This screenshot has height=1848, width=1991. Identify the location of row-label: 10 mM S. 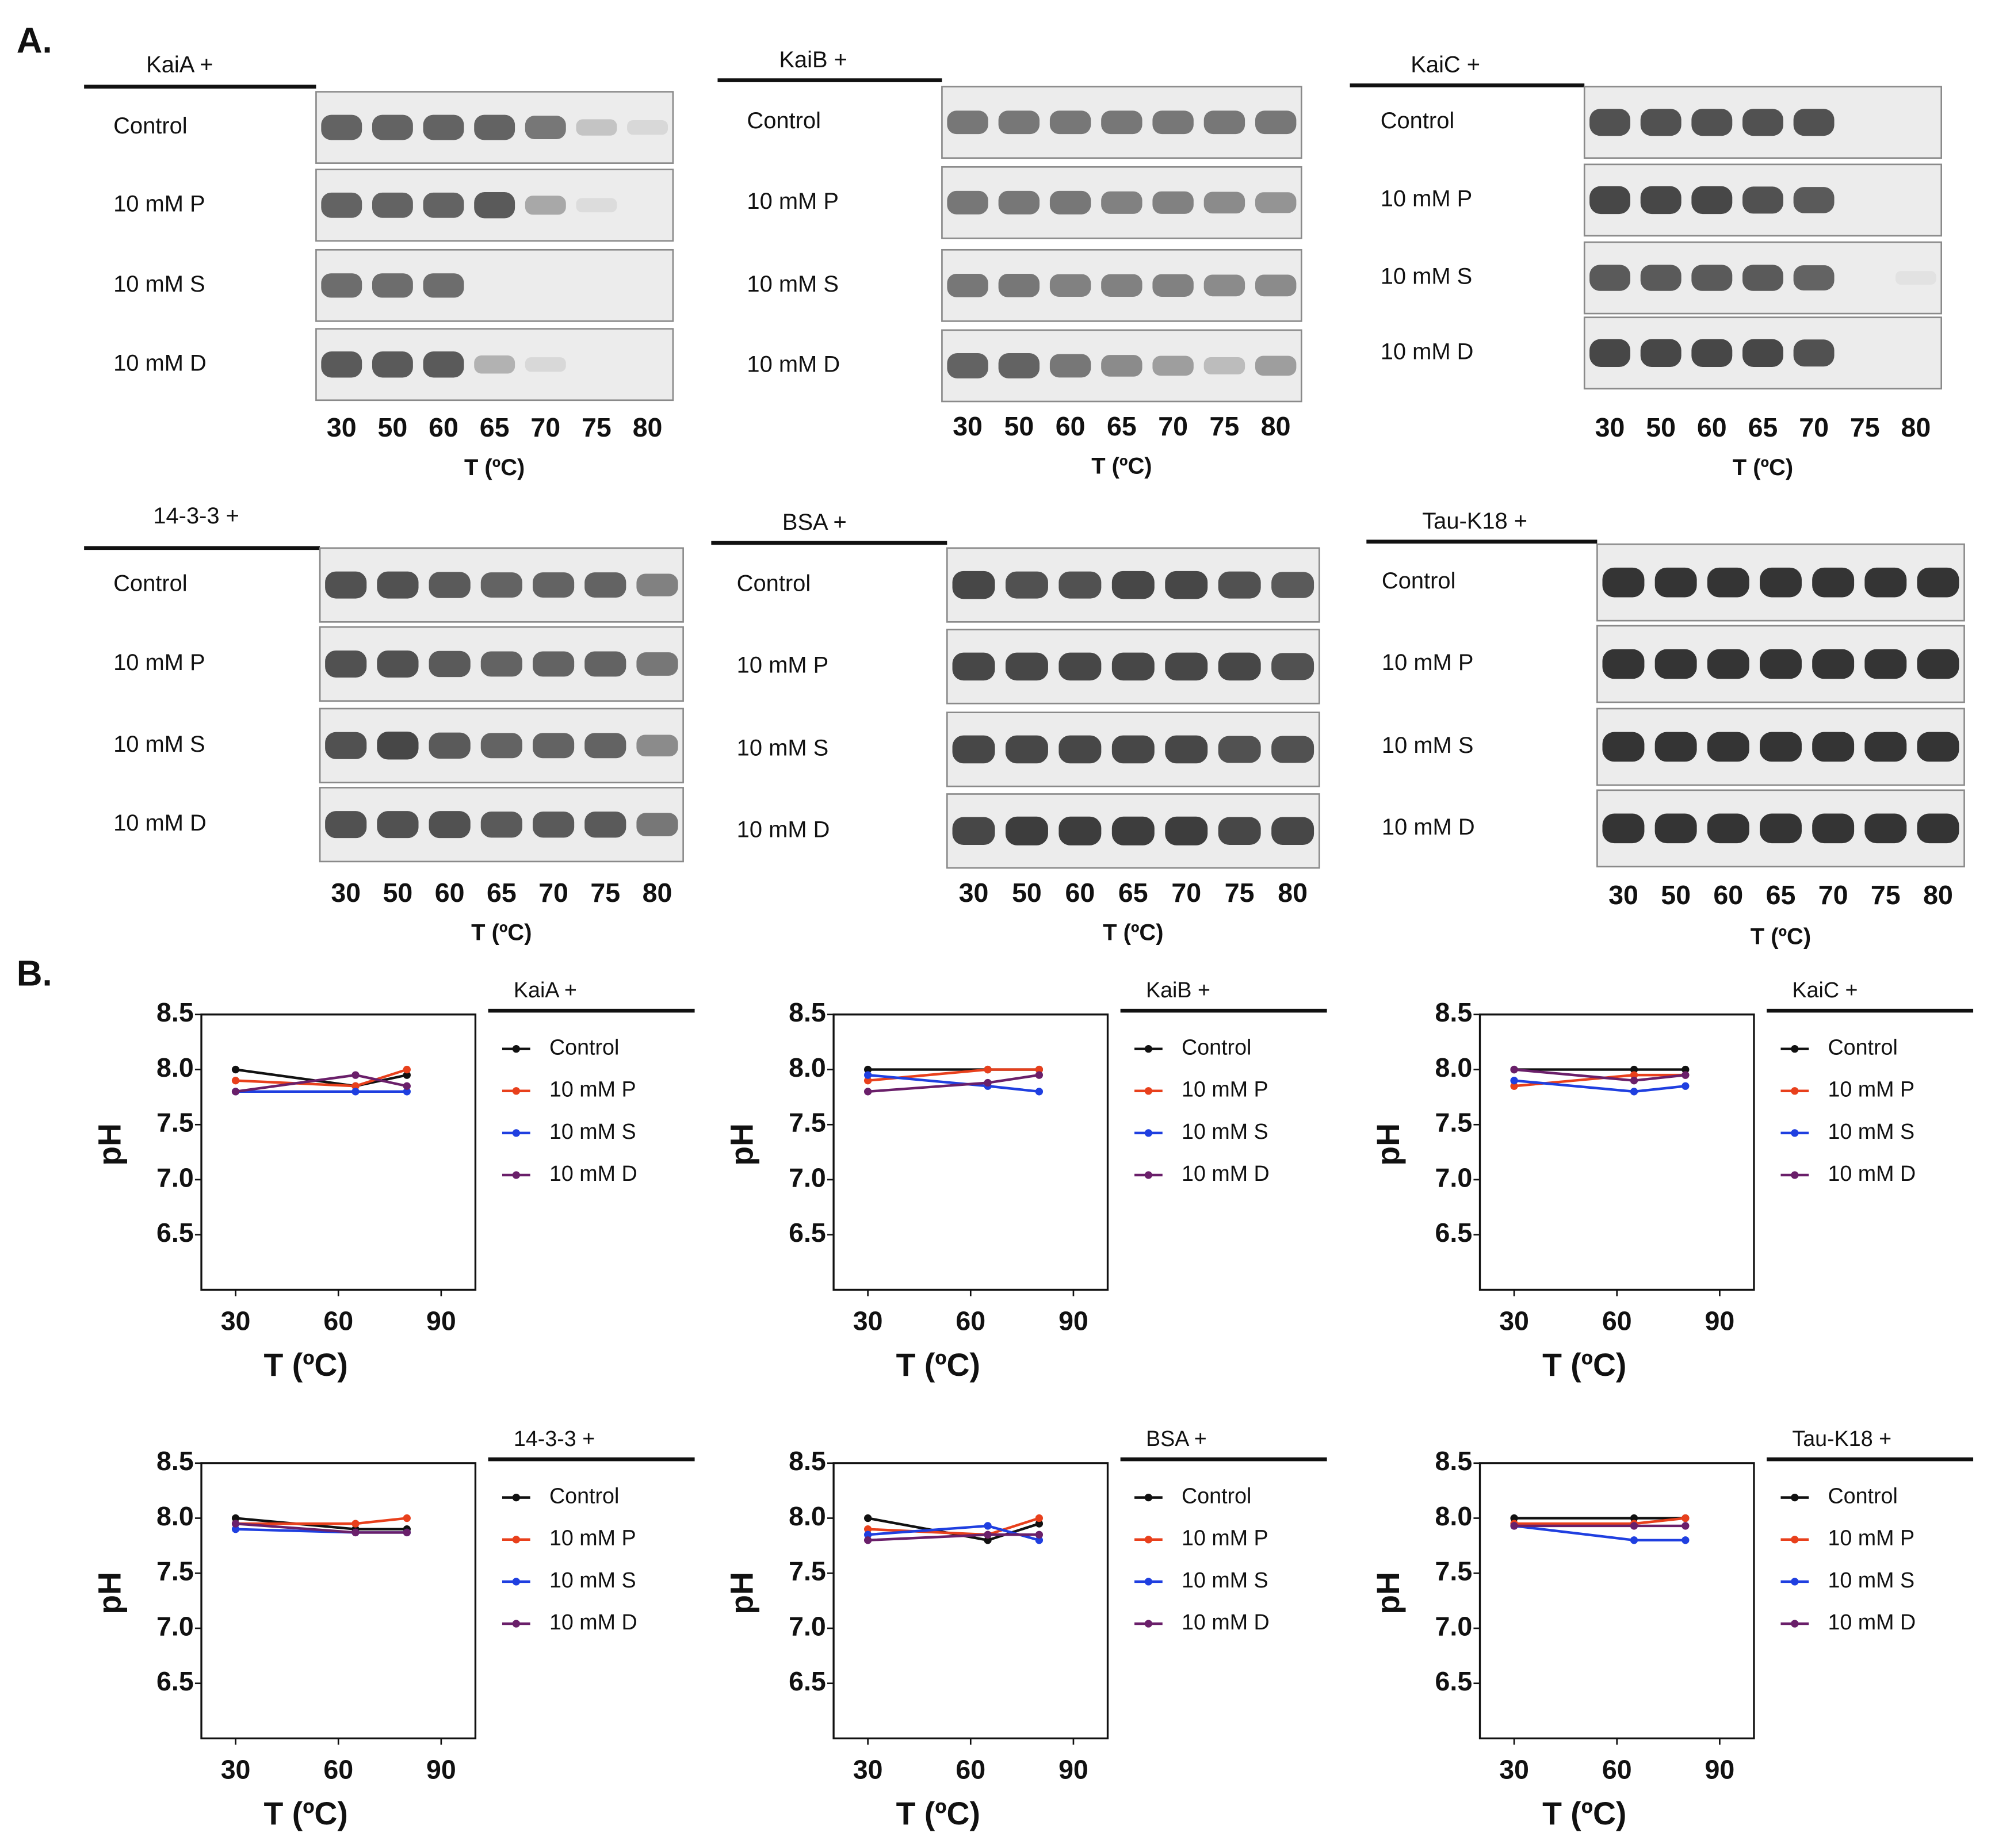
(793, 284).